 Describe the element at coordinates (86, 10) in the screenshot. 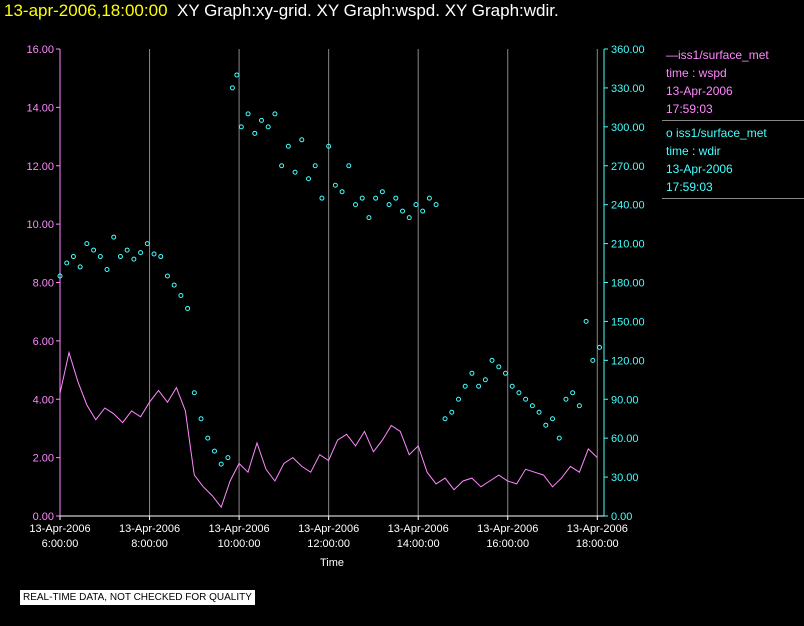

I see `title-timestamp: 13-apr-2006,18:00:00` at that location.